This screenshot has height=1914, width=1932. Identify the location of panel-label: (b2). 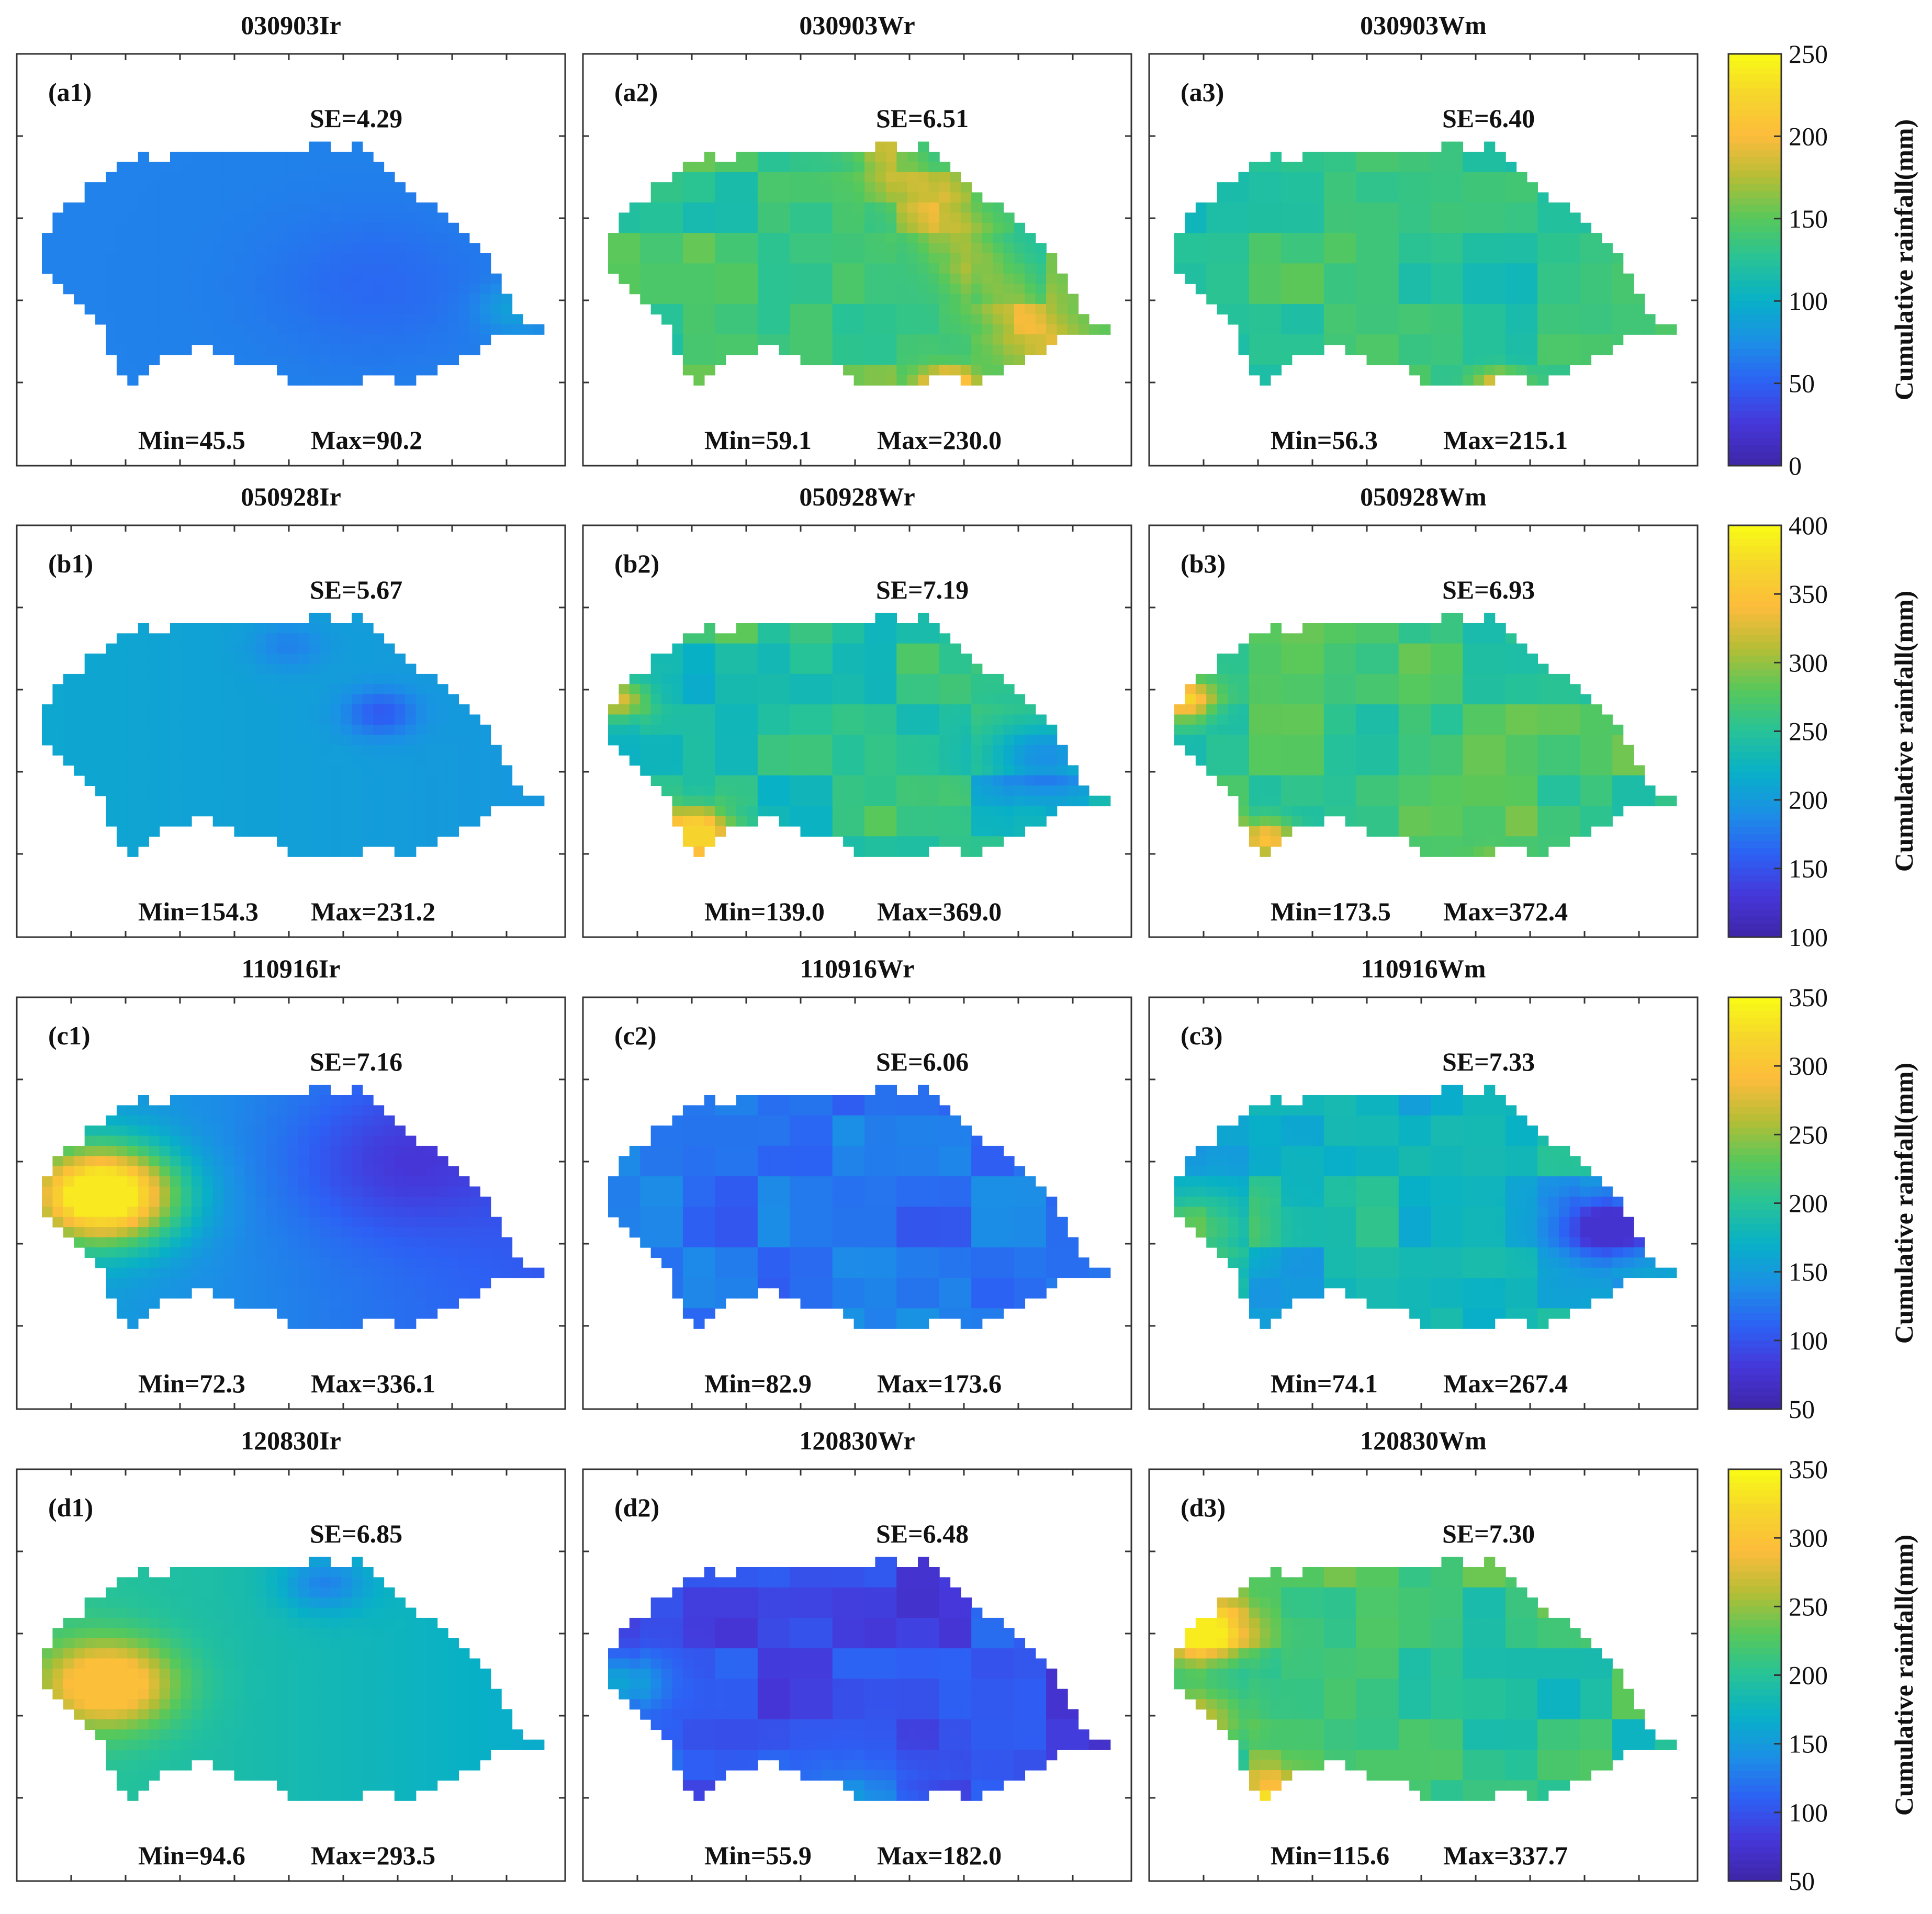
(636, 563).